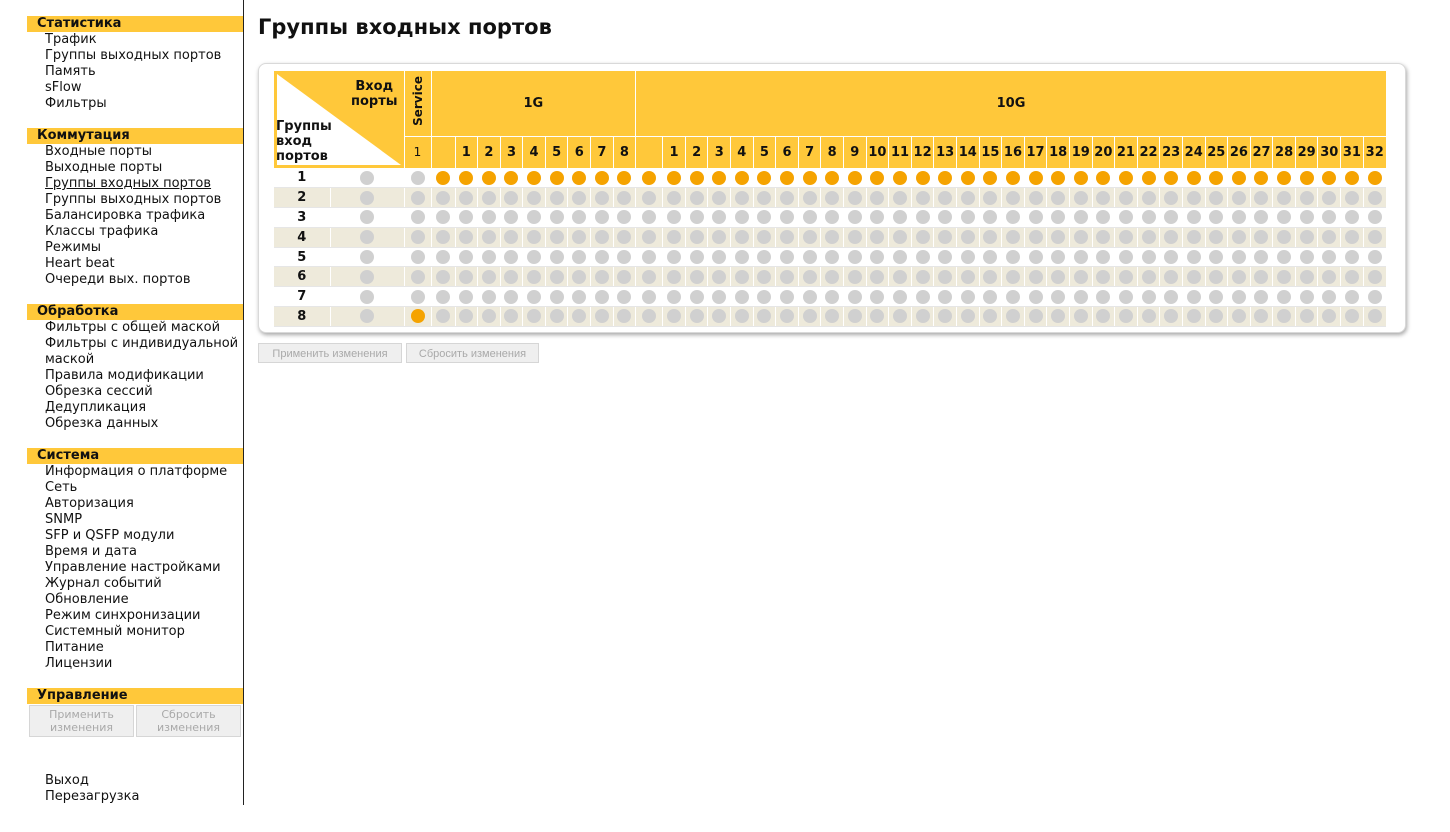 The image size is (1450, 832). I want to click on sidebar-item: Лицензии, so click(79, 663).